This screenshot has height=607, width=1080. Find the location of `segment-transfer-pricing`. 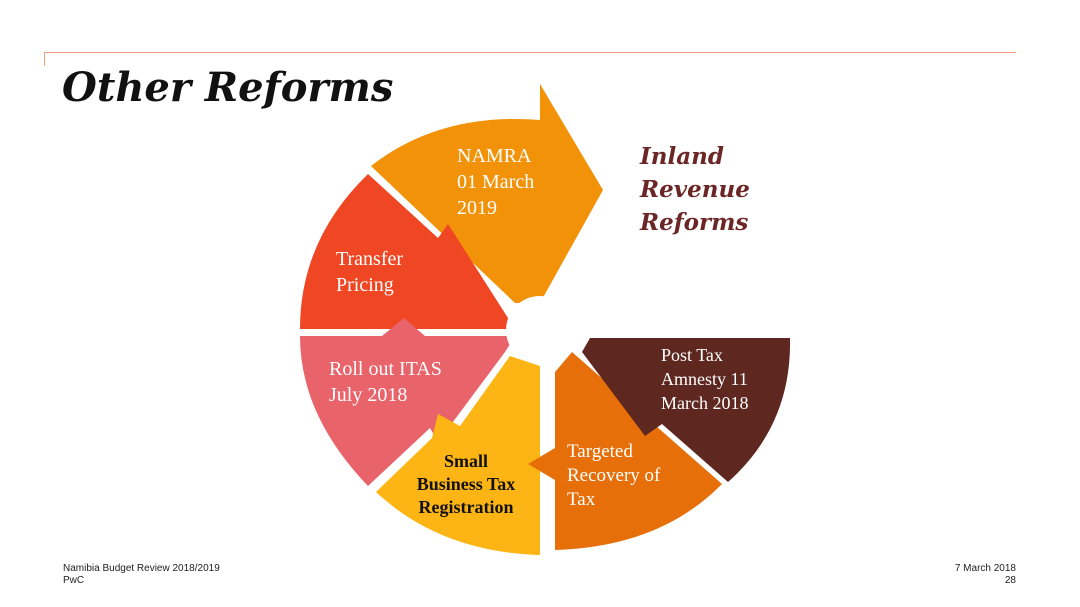

segment-transfer-pricing is located at coordinates (407, 251).